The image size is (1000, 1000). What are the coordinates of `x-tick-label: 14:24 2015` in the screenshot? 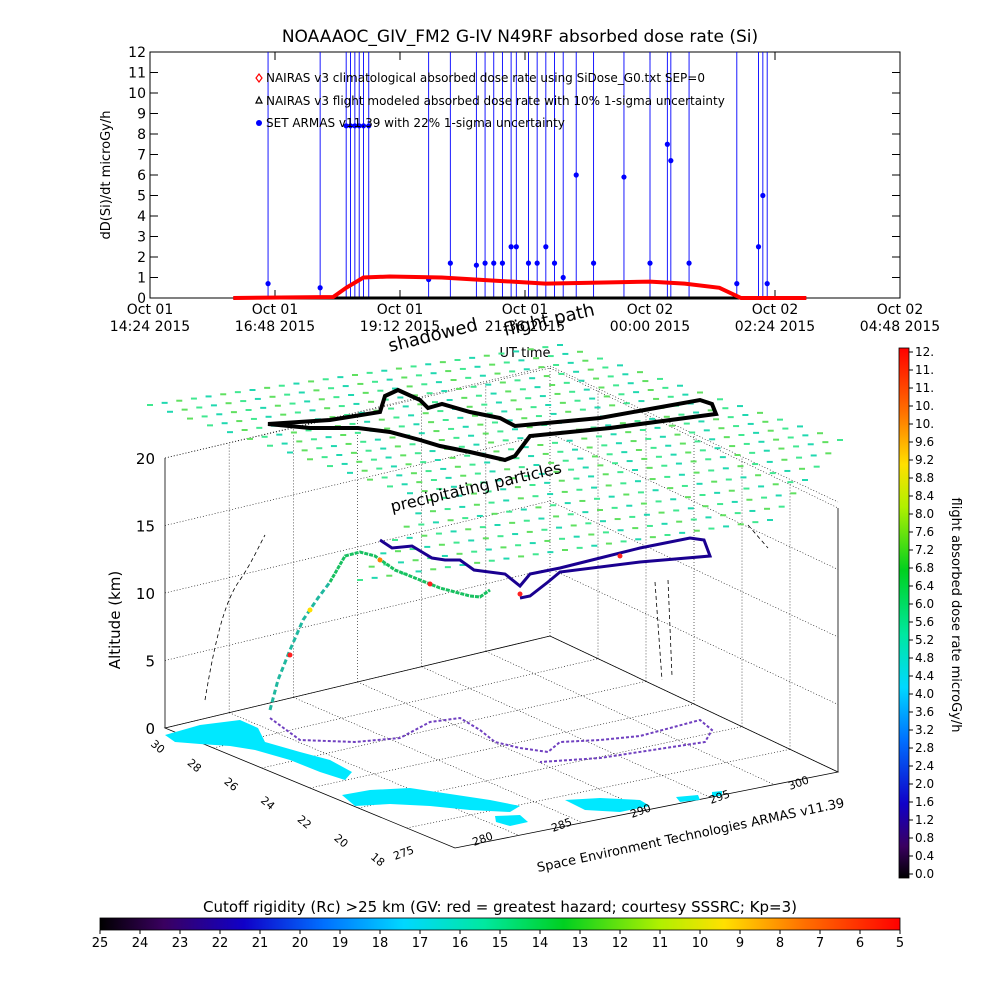 It's located at (150, 327).